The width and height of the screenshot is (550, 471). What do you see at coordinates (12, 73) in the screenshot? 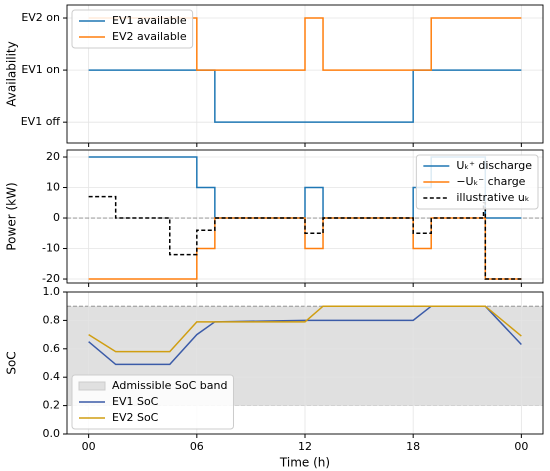
I see `y-axis-label: Availability` at bounding box center [12, 73].